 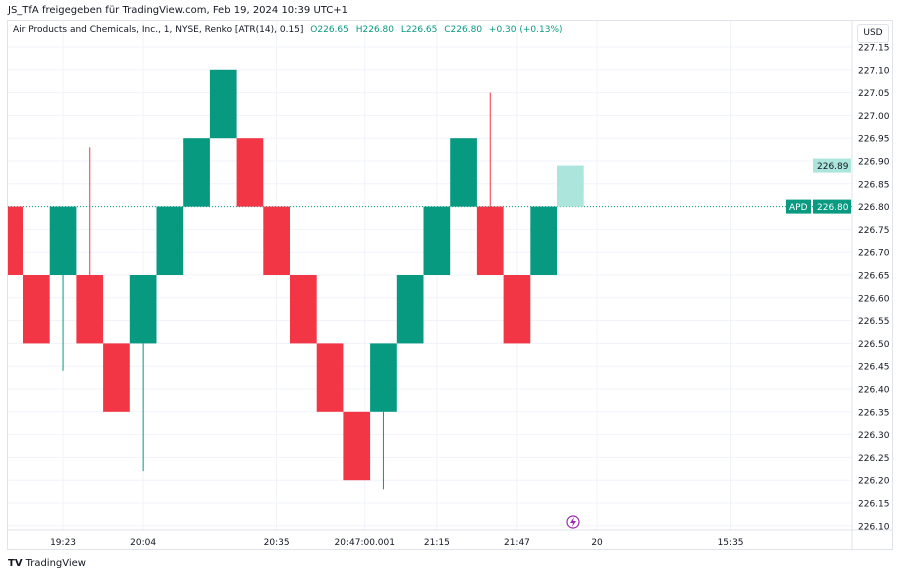 What do you see at coordinates (874, 208) in the screenshot?
I see `price-tick-label: 226.80` at bounding box center [874, 208].